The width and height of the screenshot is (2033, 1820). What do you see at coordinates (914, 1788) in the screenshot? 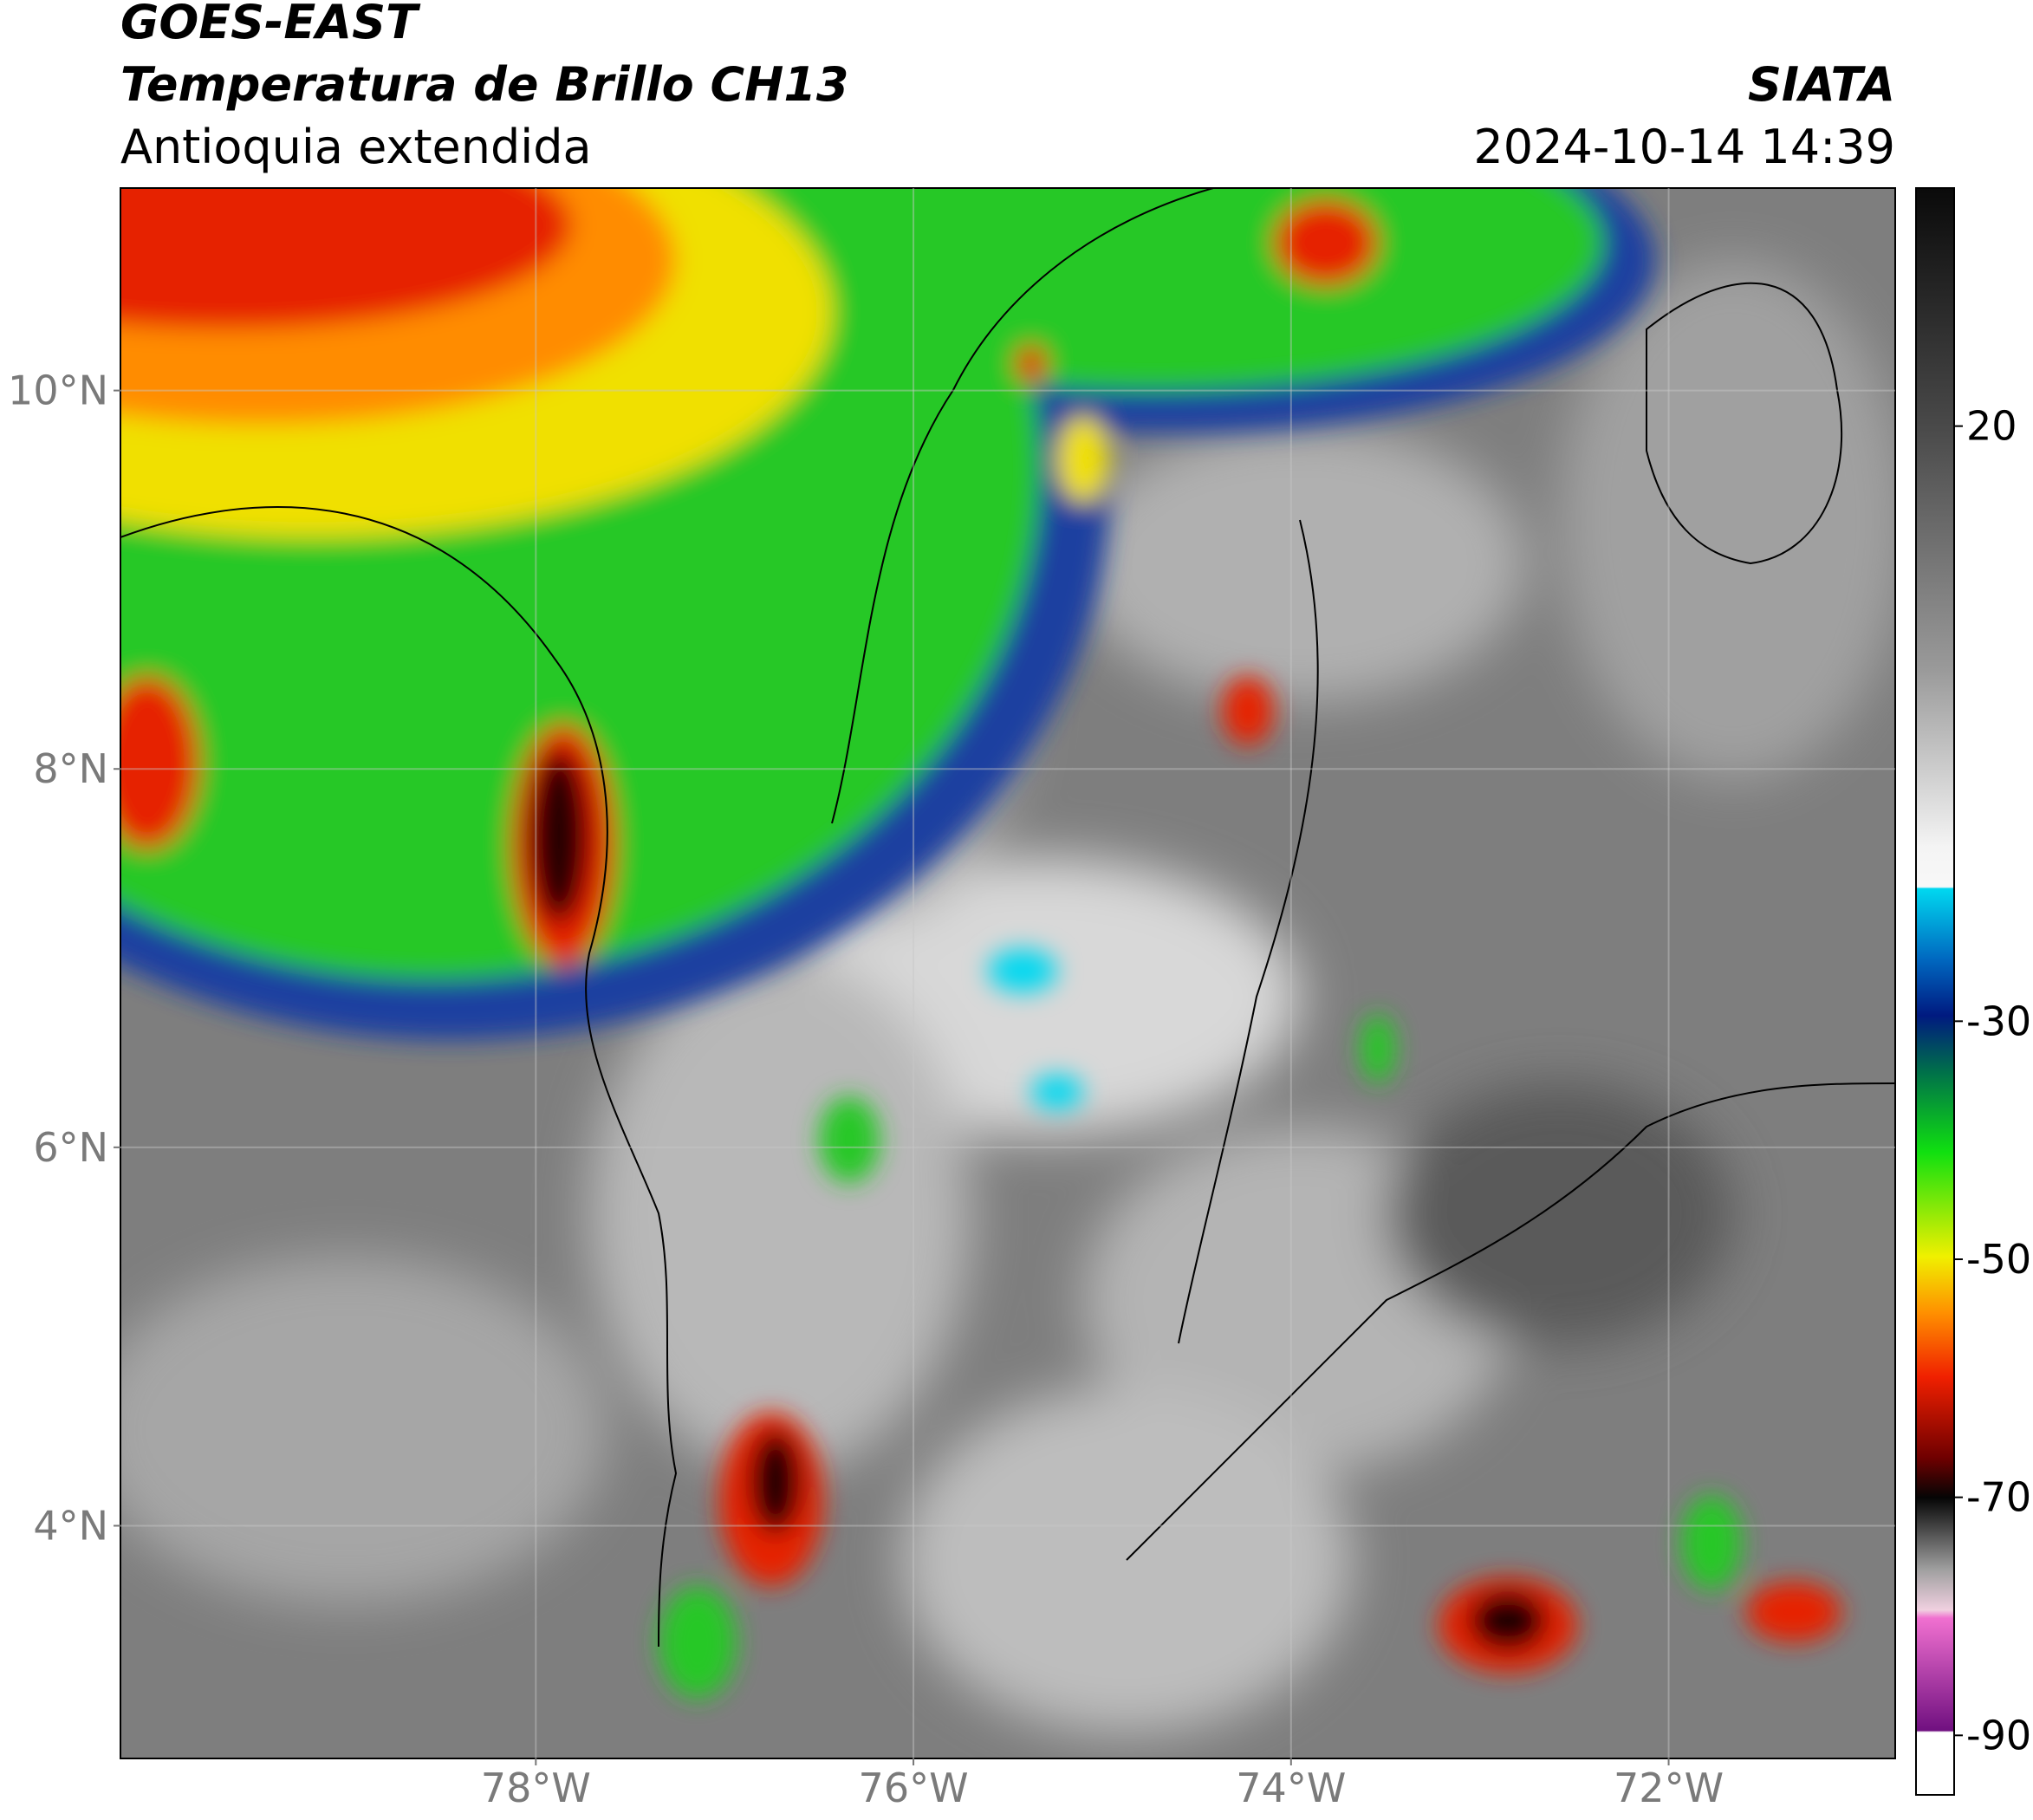
I see `lon-tick-label: 76°W` at bounding box center [914, 1788].